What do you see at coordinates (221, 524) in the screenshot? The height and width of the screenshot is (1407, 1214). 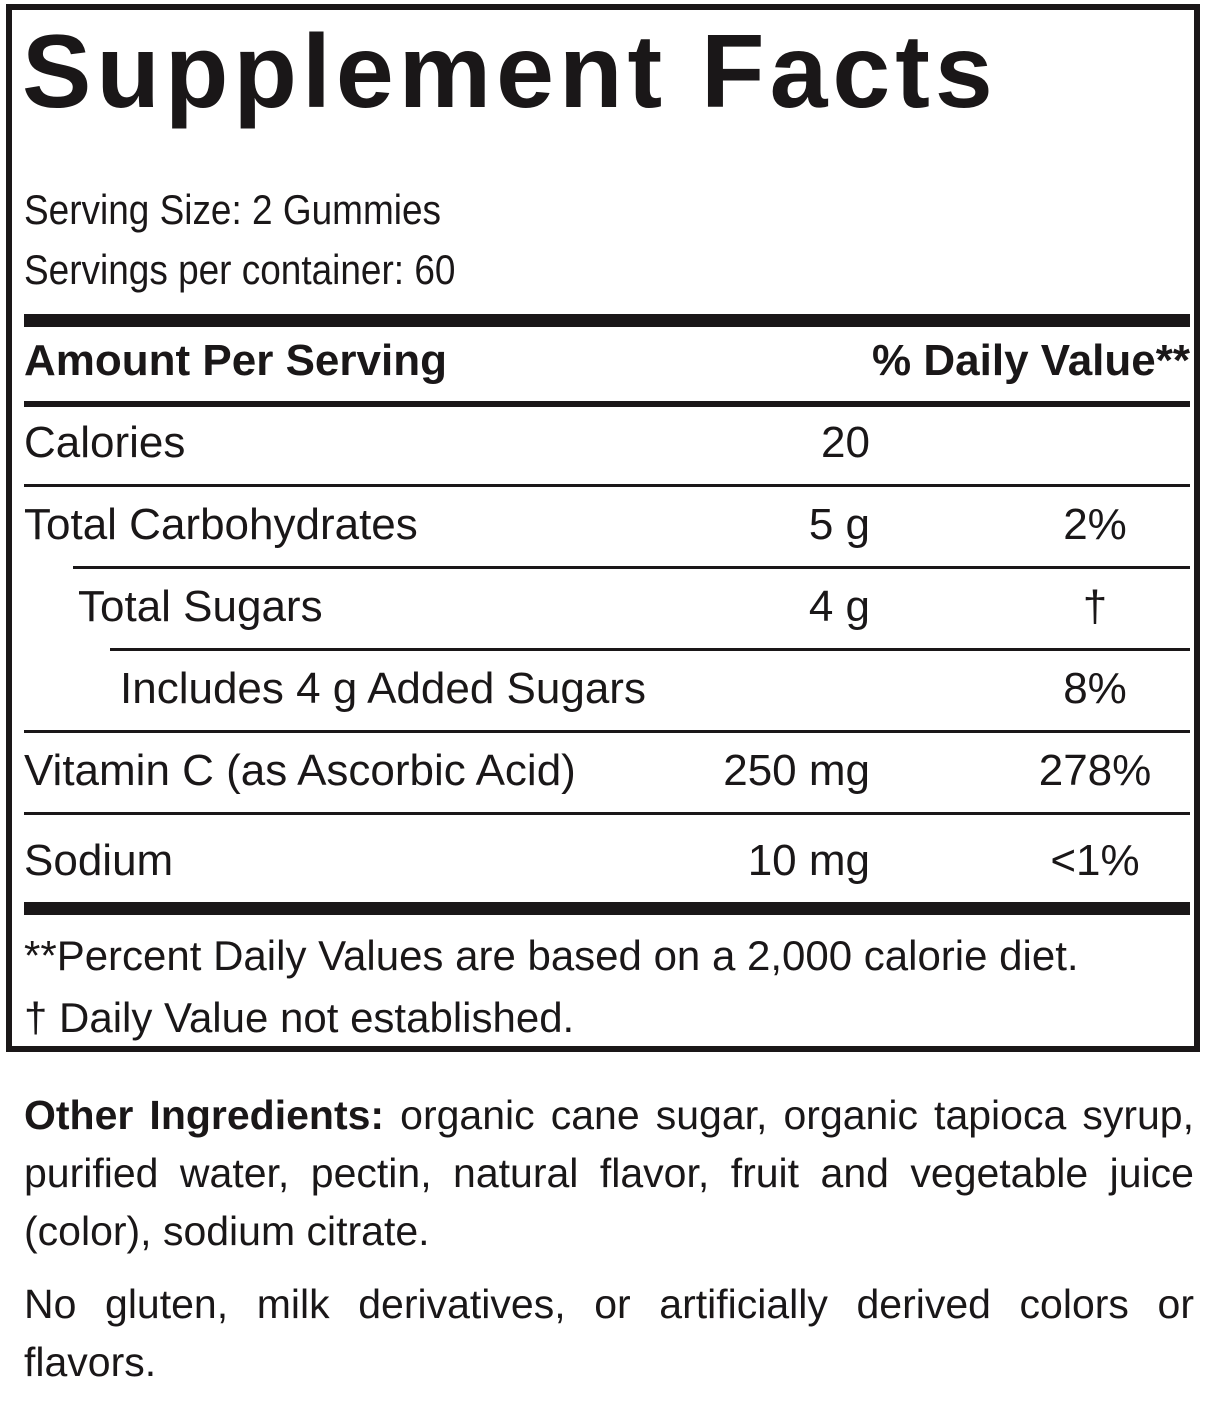 I see `nutrient-name: Total Carbohydrates` at bounding box center [221, 524].